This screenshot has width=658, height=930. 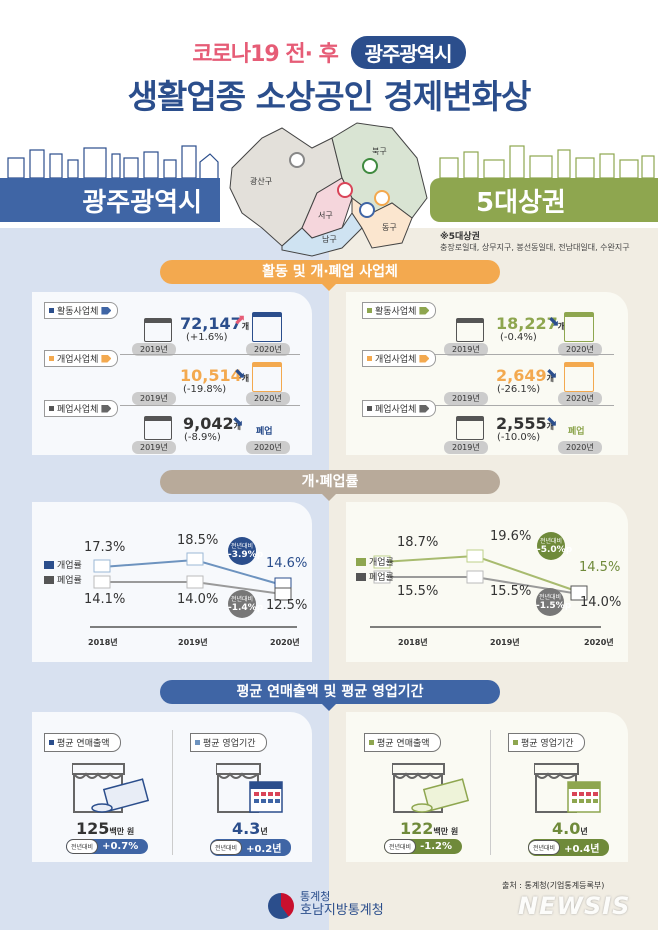 What do you see at coordinates (329, 239) in the screenshot?
I see `svg-text: 남구` at bounding box center [329, 239].